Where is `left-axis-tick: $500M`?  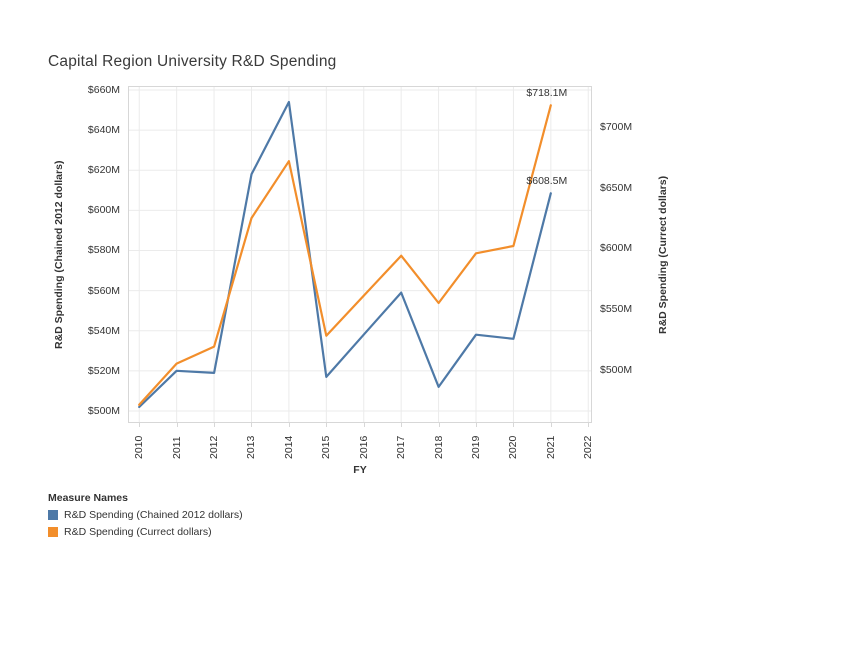
left-axis-tick: $500M is located at coordinates (103, 410).